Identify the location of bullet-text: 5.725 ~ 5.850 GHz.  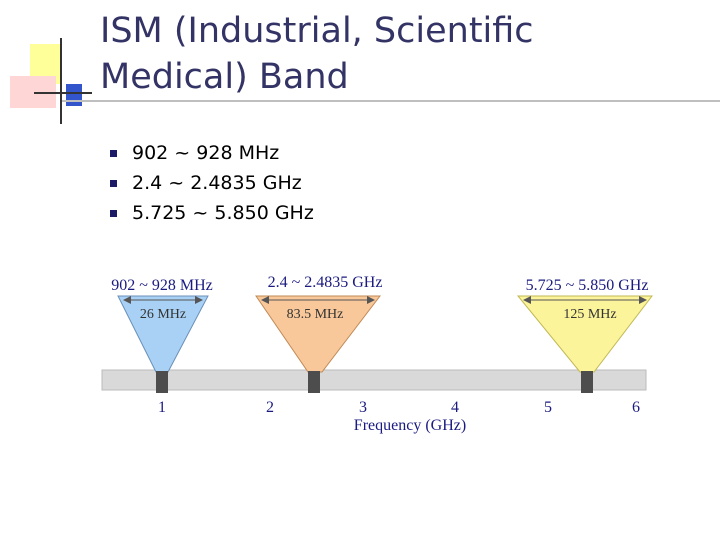
(223, 213).